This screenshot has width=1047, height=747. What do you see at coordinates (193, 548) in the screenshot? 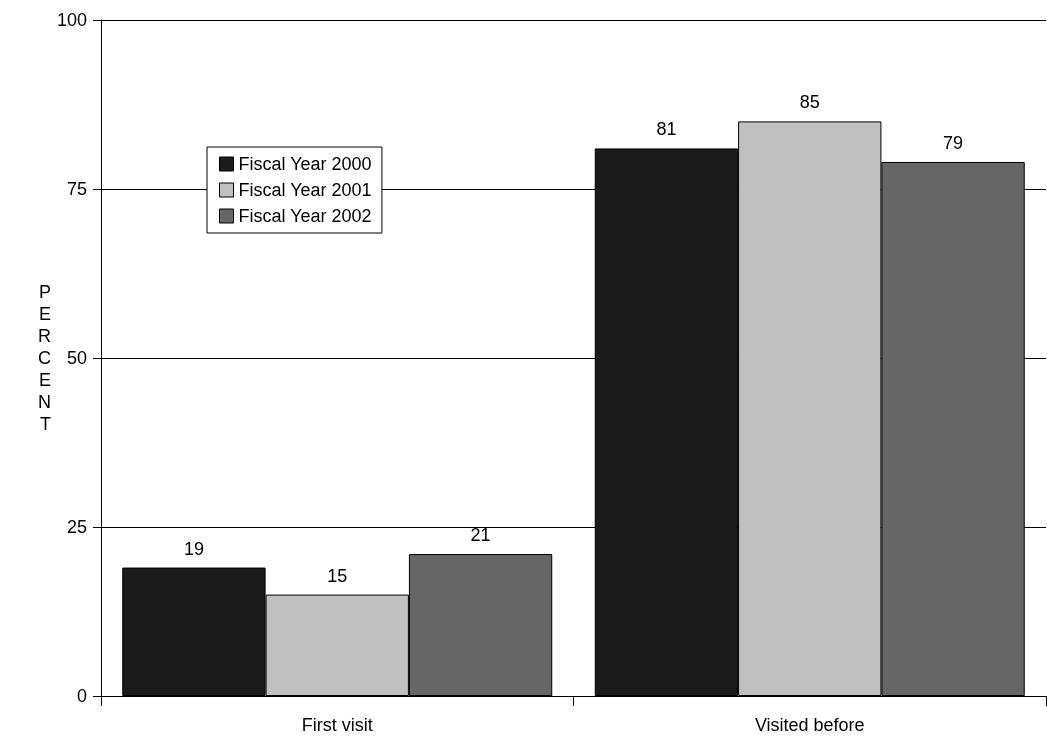
I see `data-label: 19` at bounding box center [193, 548].